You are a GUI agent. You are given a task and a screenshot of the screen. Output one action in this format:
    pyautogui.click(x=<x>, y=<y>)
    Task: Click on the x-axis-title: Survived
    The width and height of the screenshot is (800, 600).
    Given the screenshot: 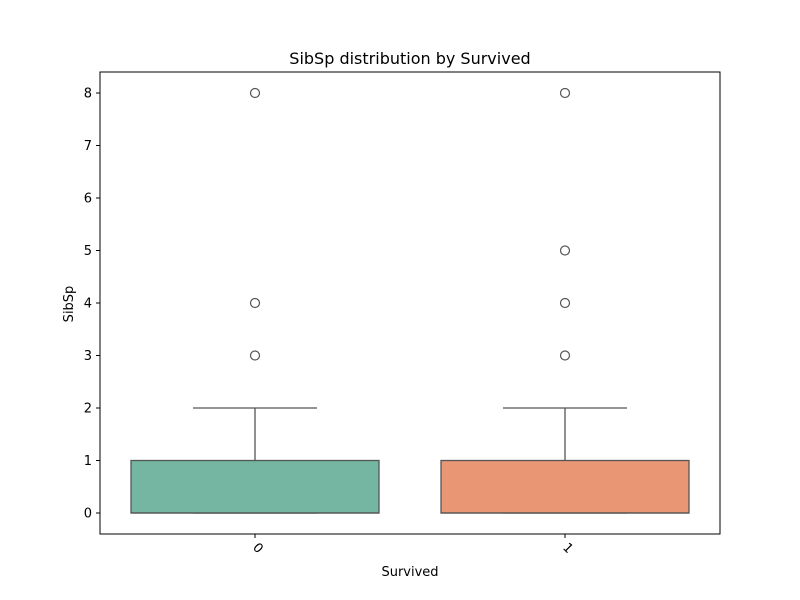 What is the action you would take?
    pyautogui.click(x=409, y=572)
    